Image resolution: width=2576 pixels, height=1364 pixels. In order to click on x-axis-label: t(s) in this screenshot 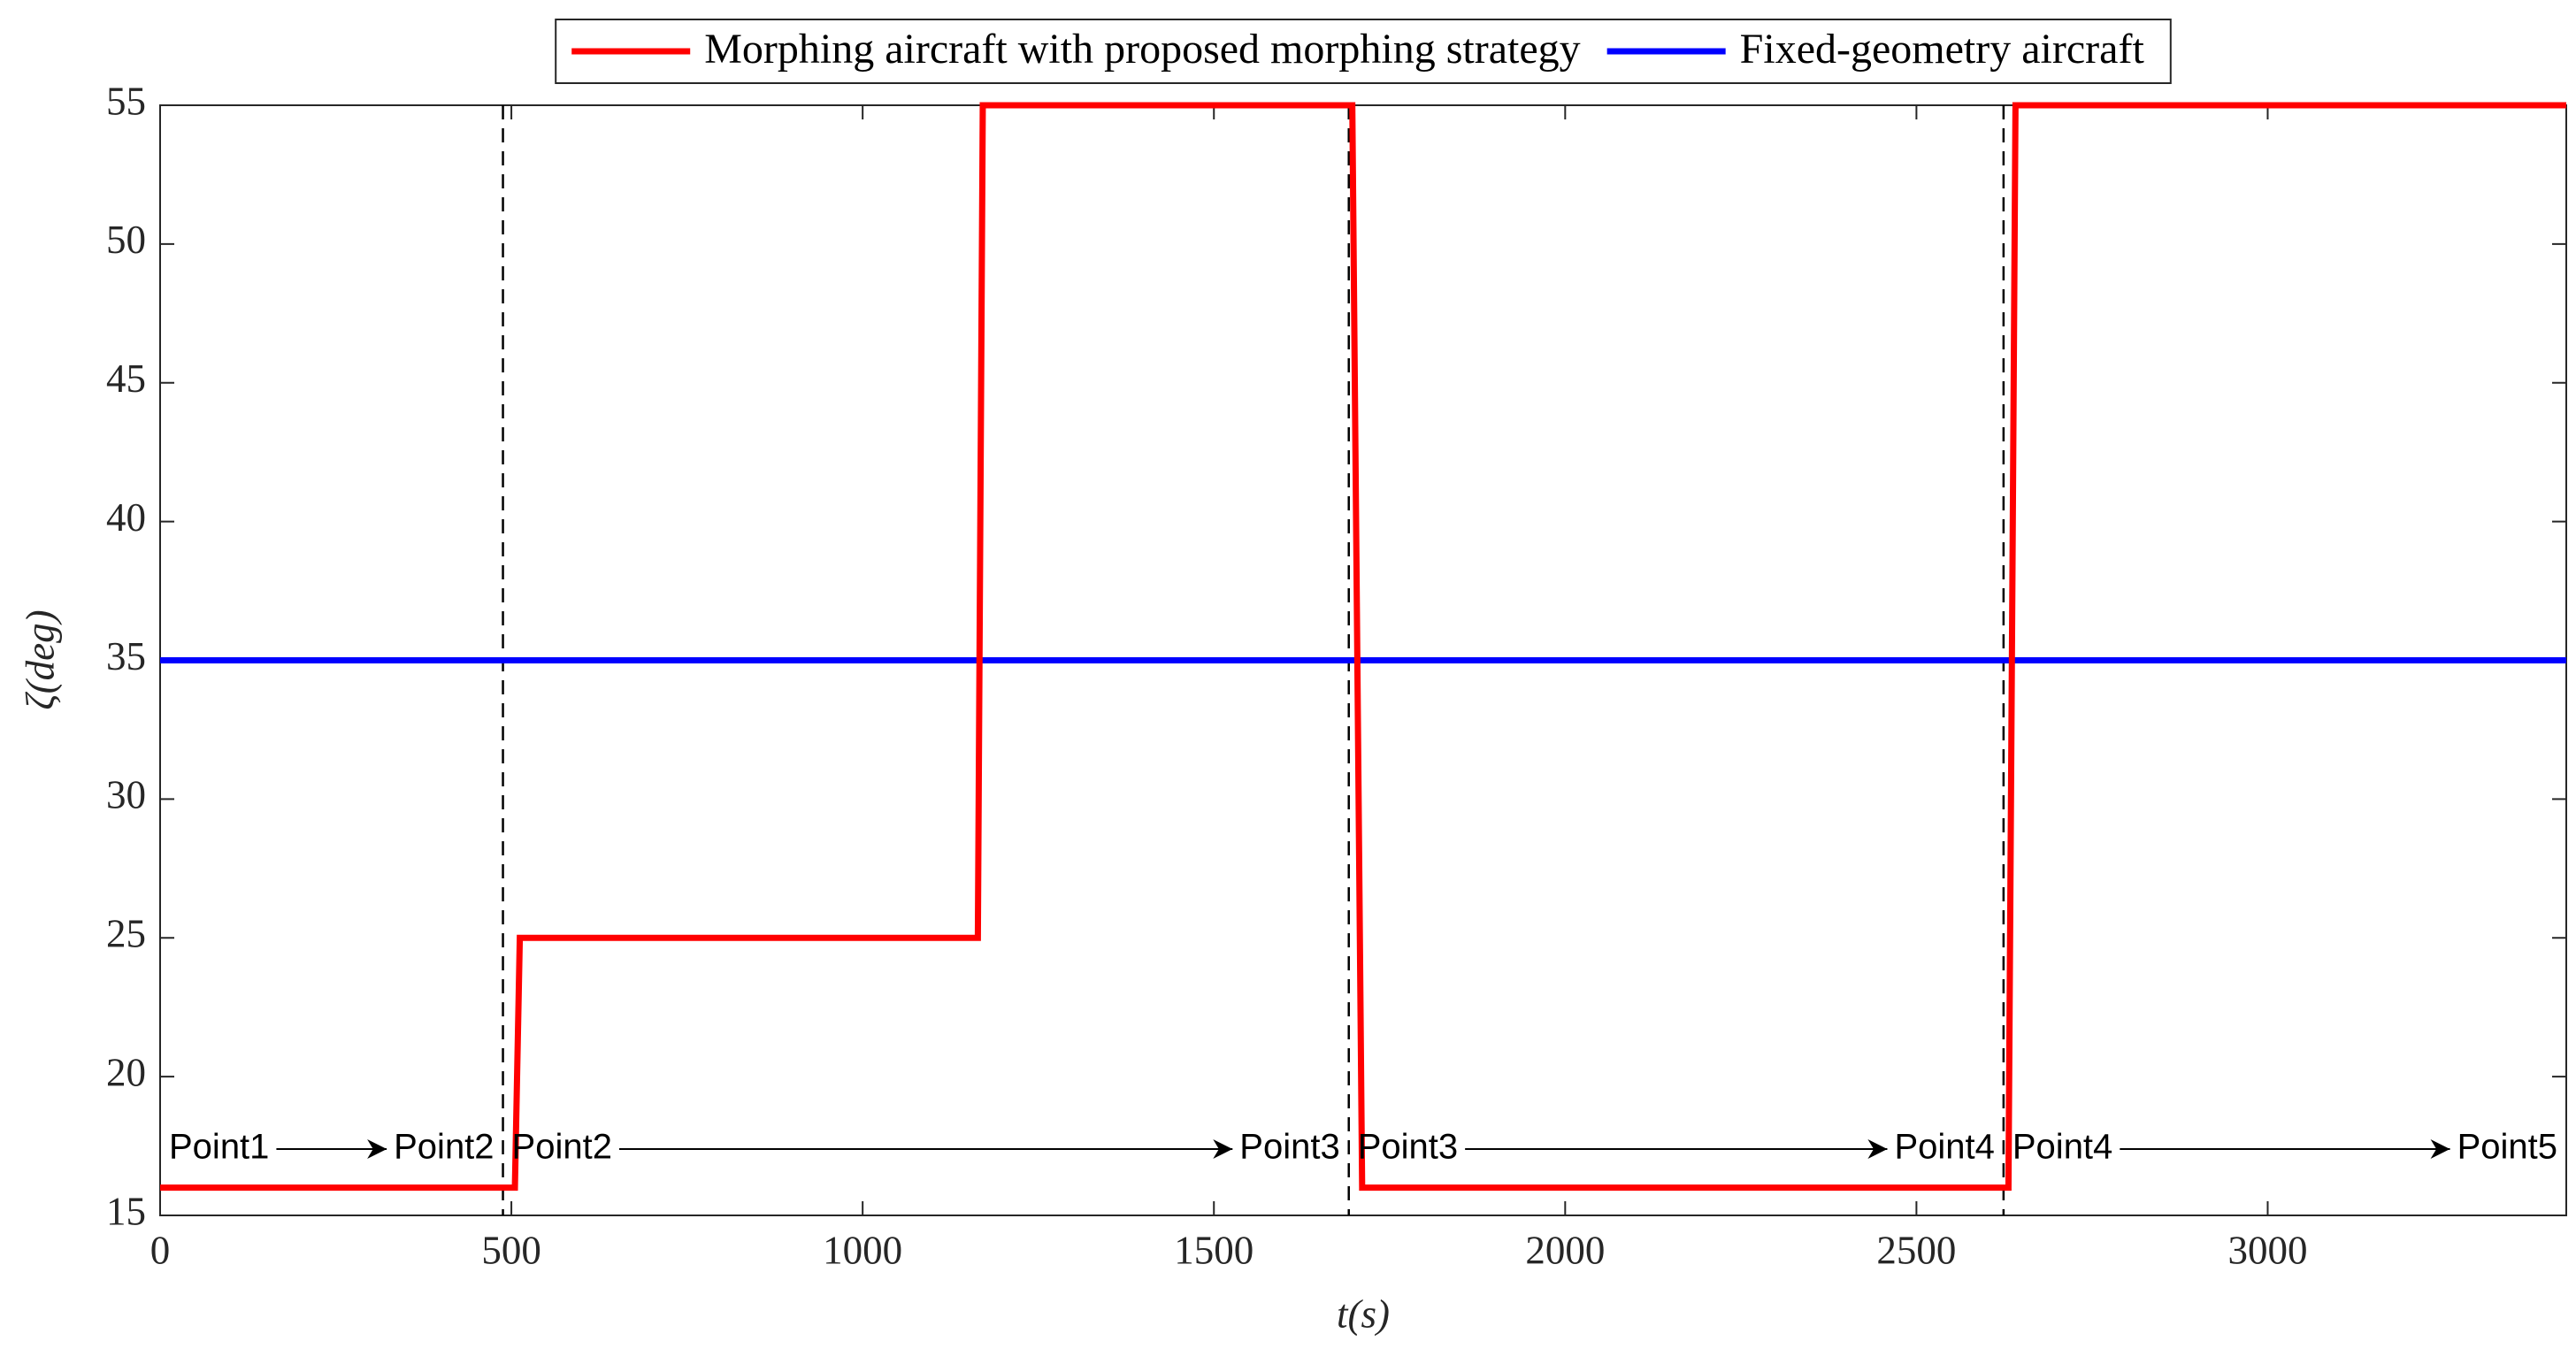, I will do `click(1363, 1313)`.